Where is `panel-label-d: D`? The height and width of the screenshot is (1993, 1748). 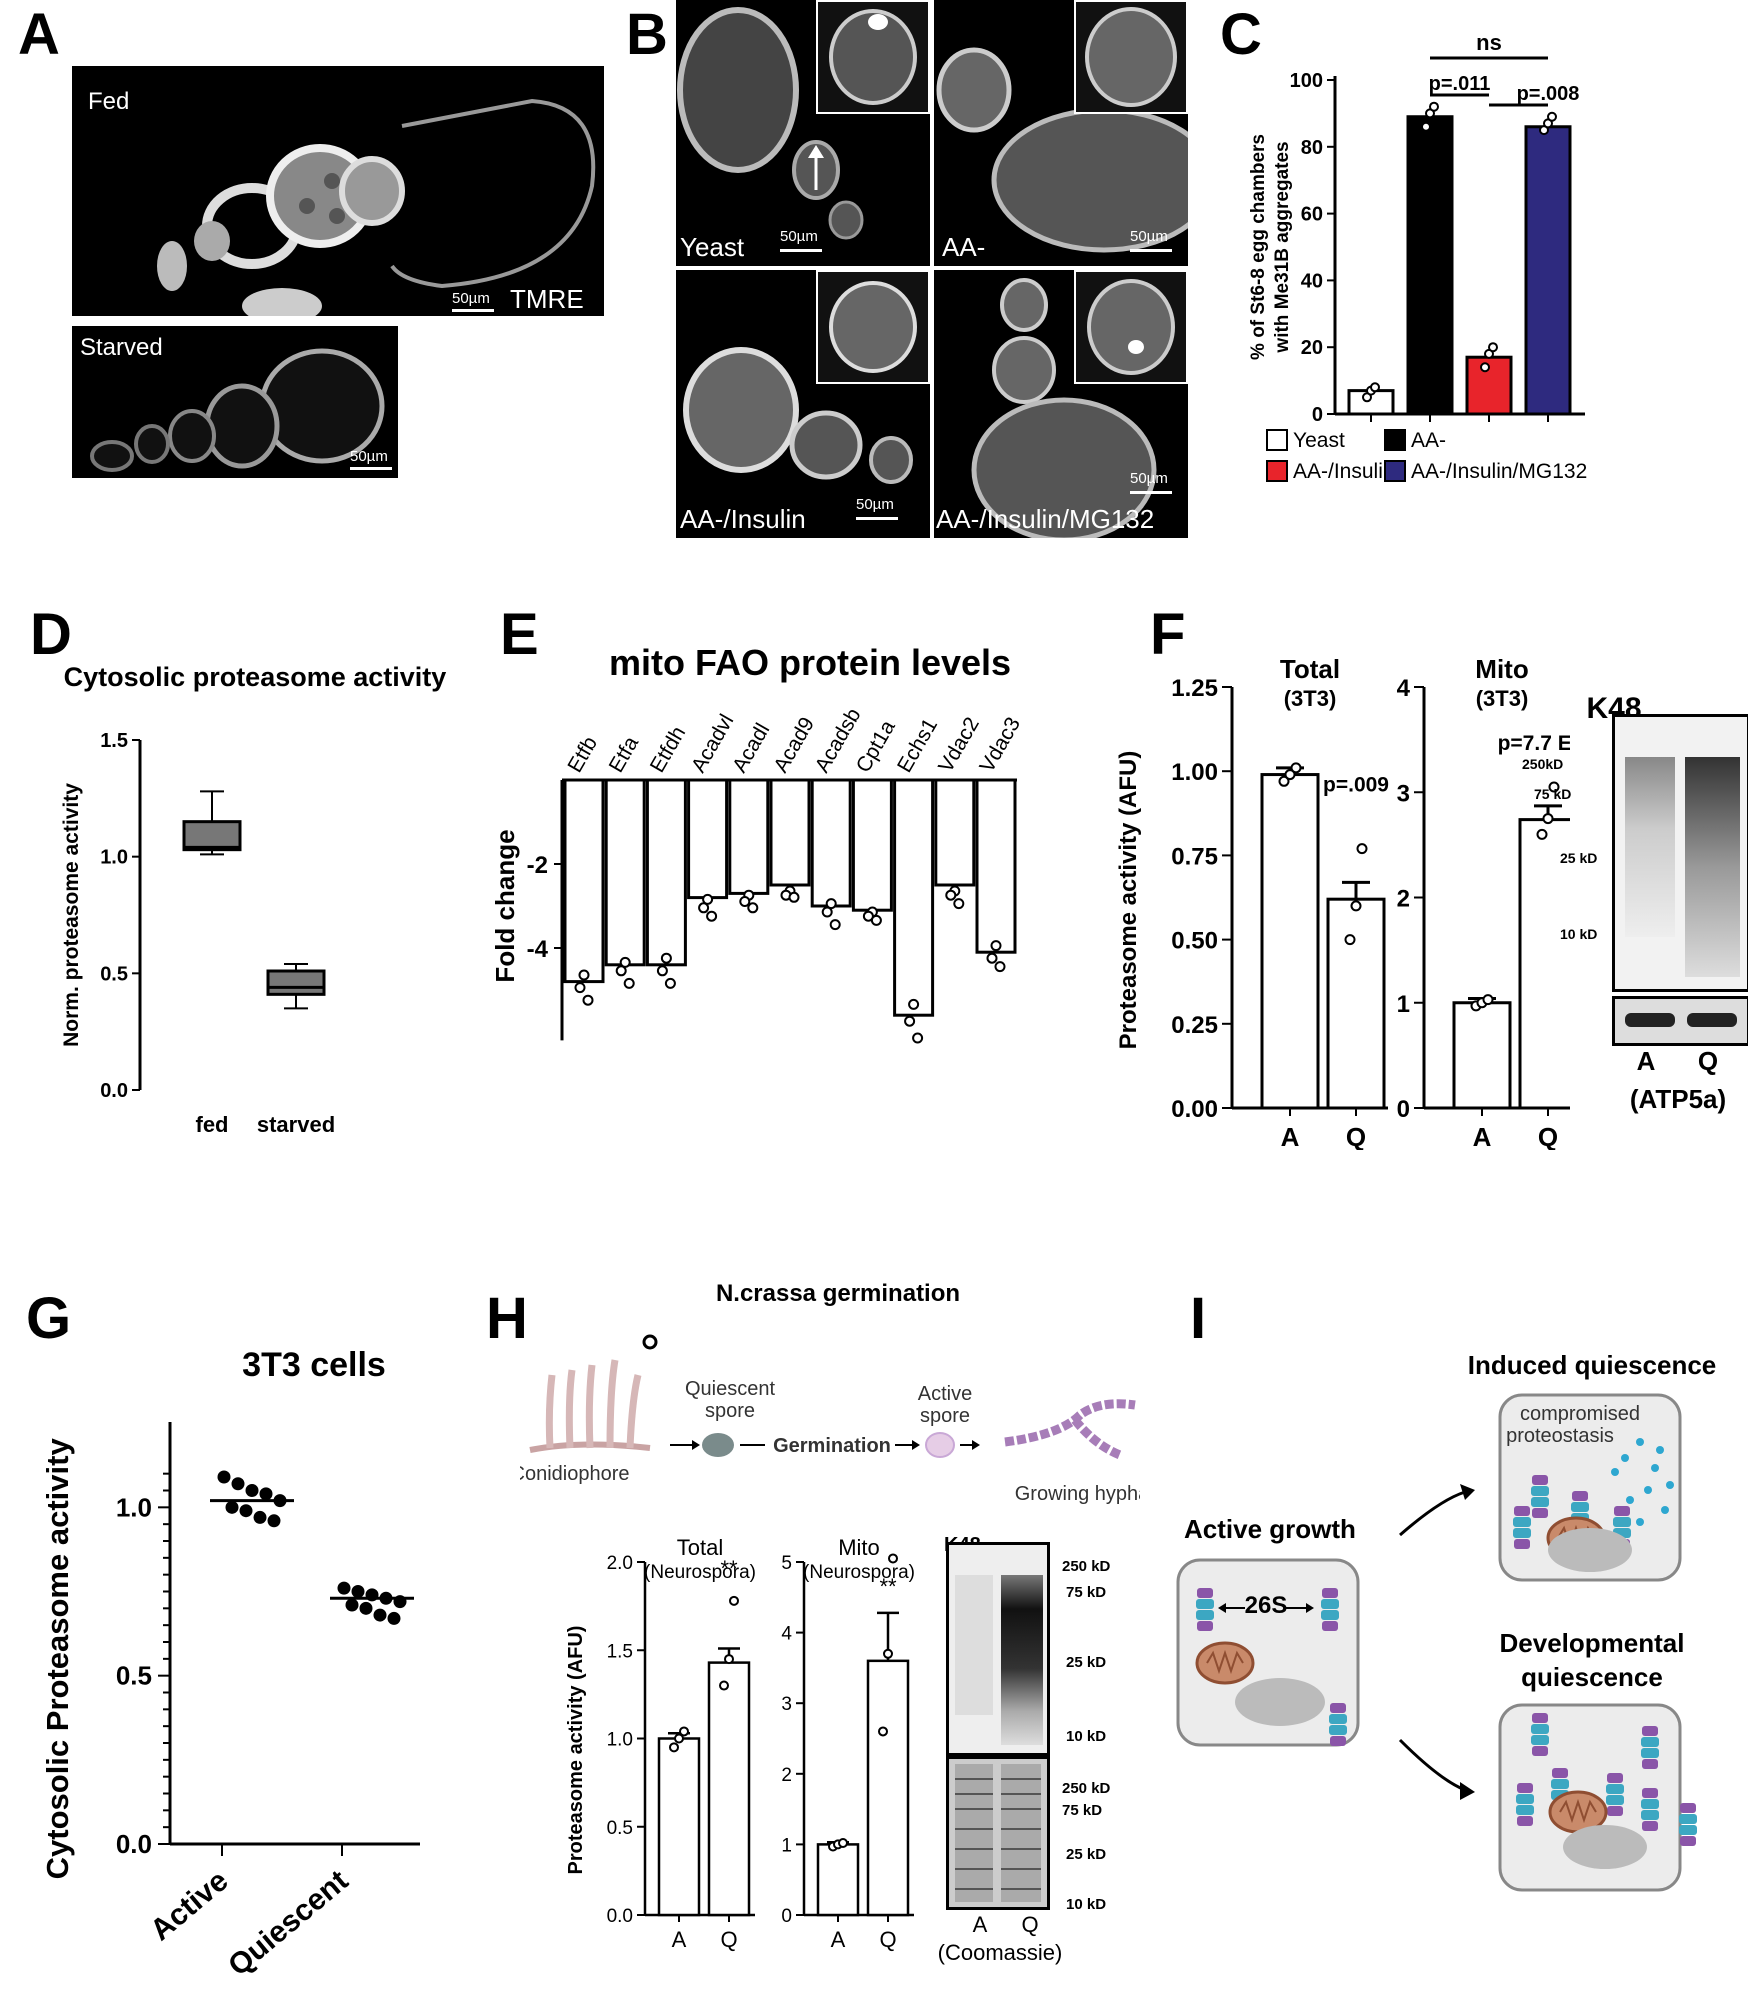
panel-label-d: D is located at coordinates (51, 634).